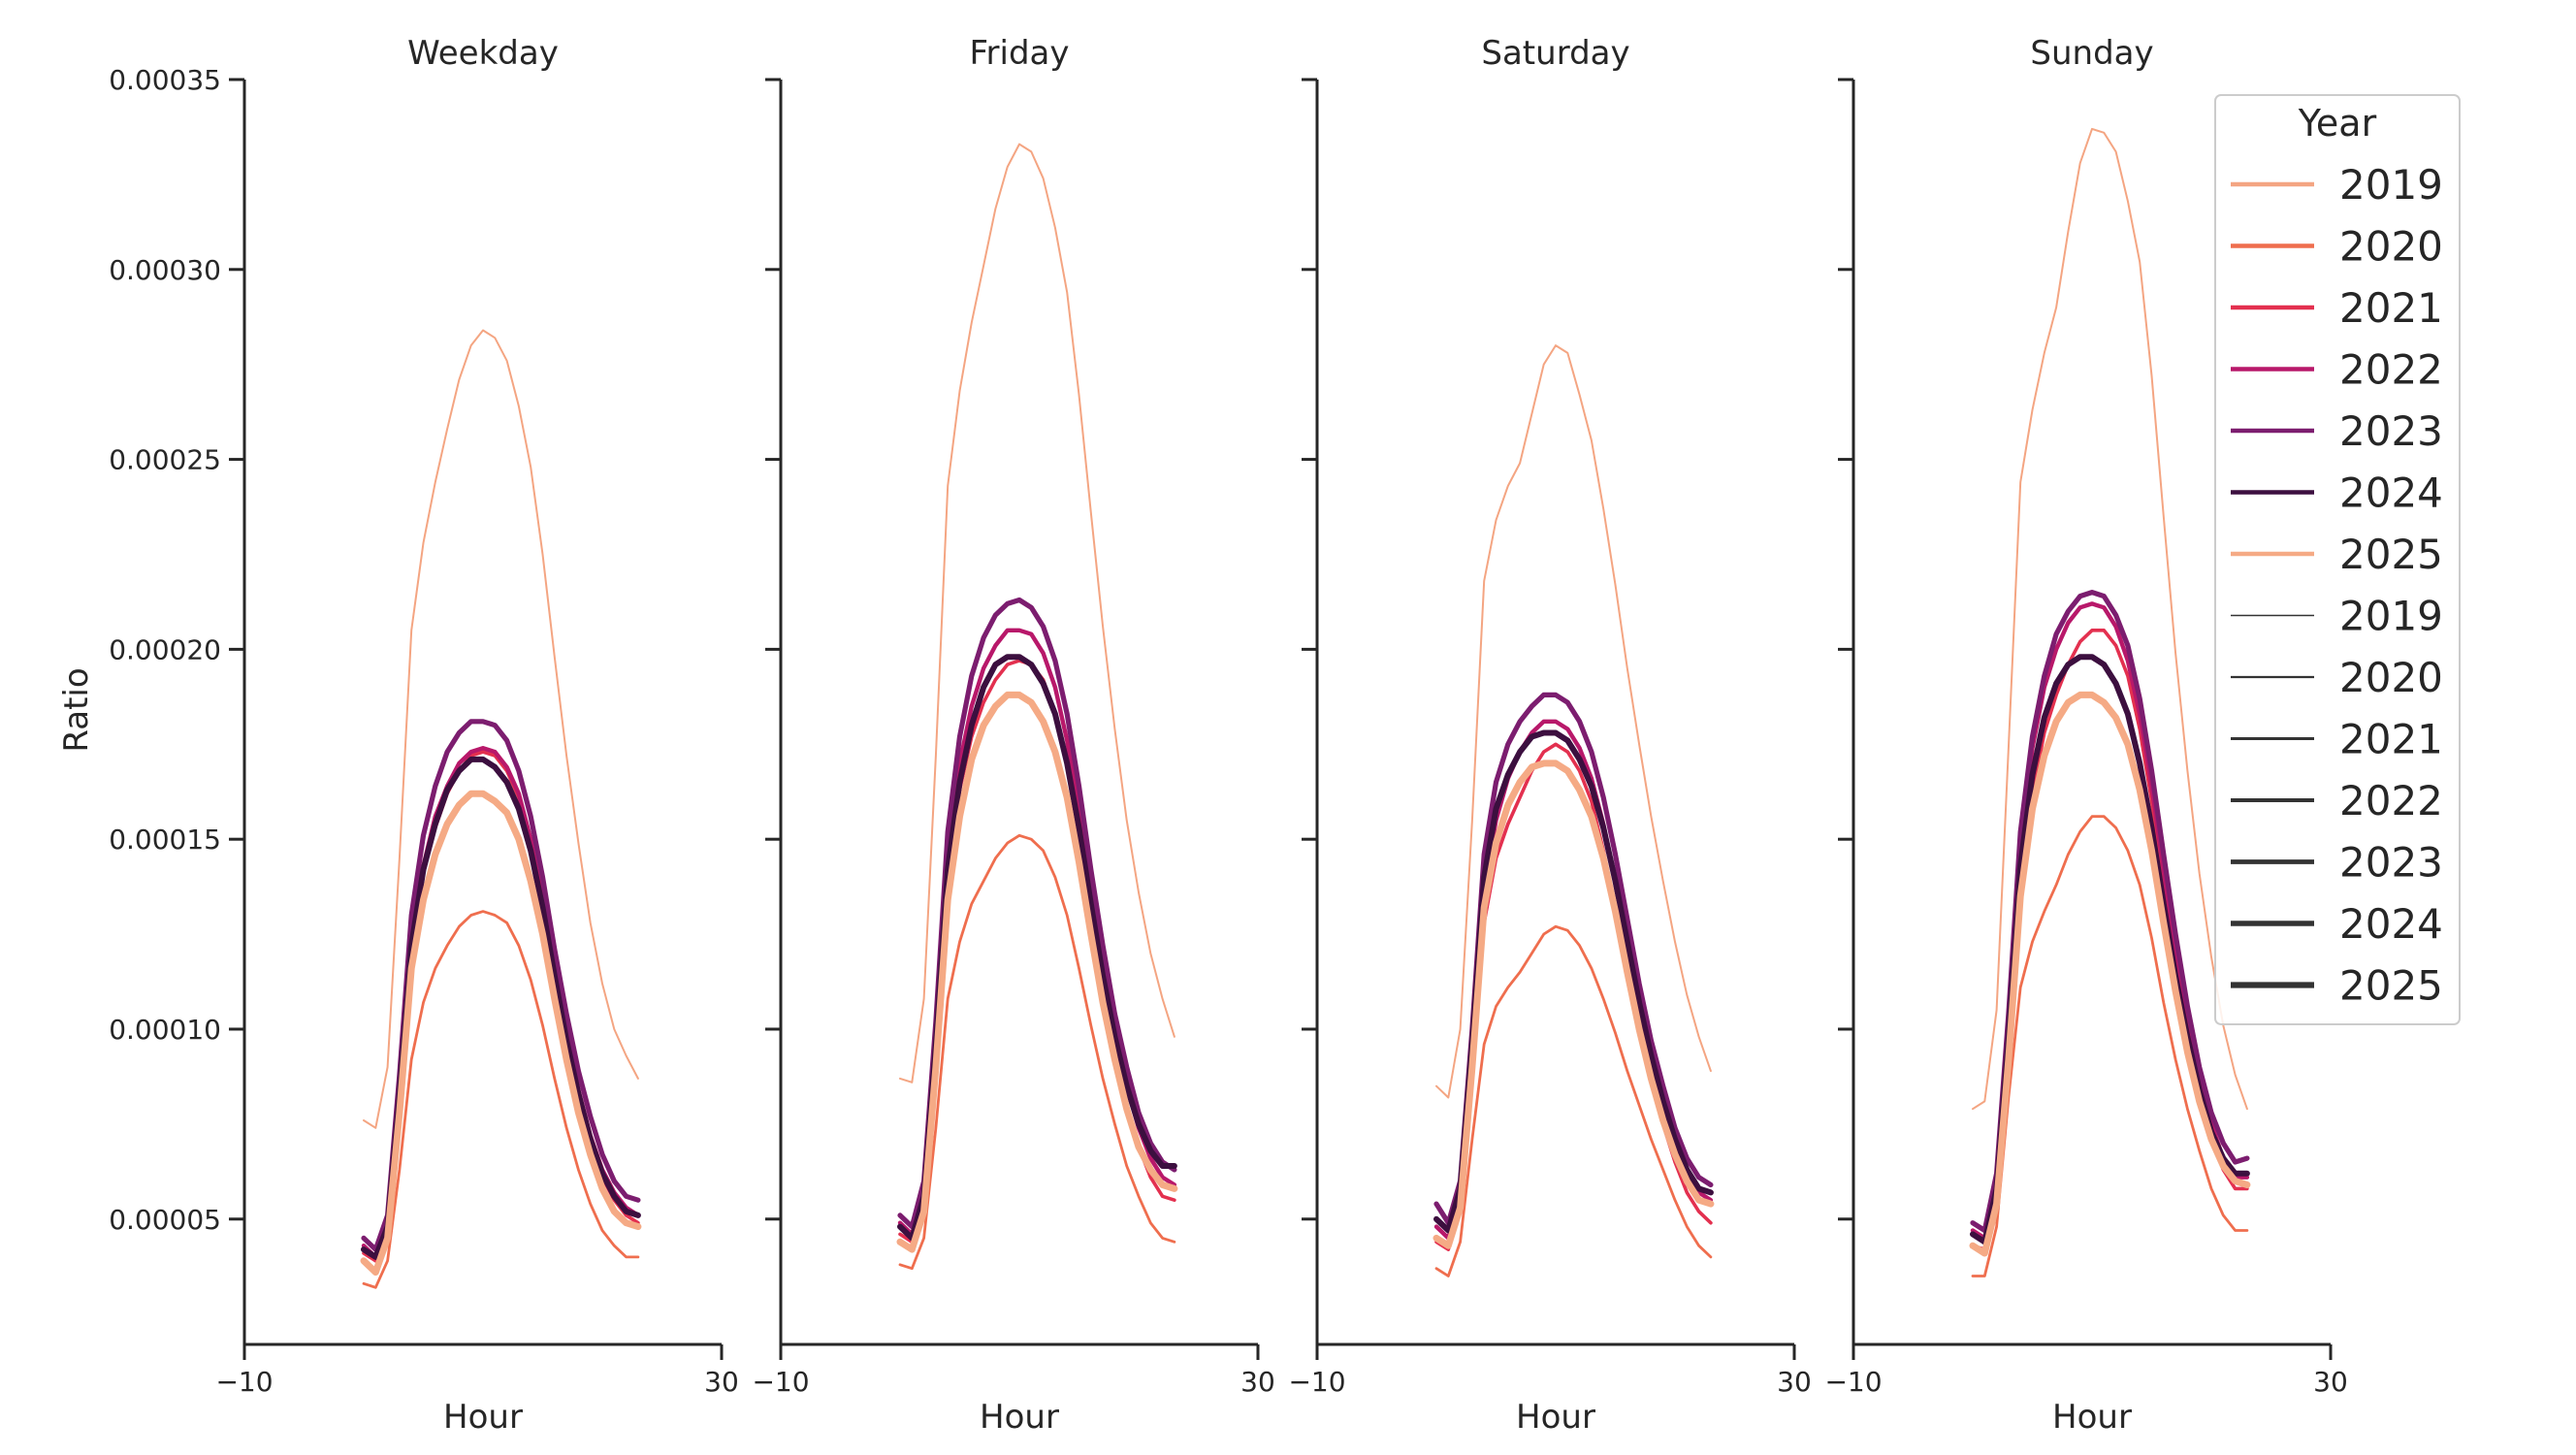 The height and width of the screenshot is (1455, 2576). Describe the element at coordinates (165, 460) in the screenshot. I see `y-tick-label: 0.00025` at that location.